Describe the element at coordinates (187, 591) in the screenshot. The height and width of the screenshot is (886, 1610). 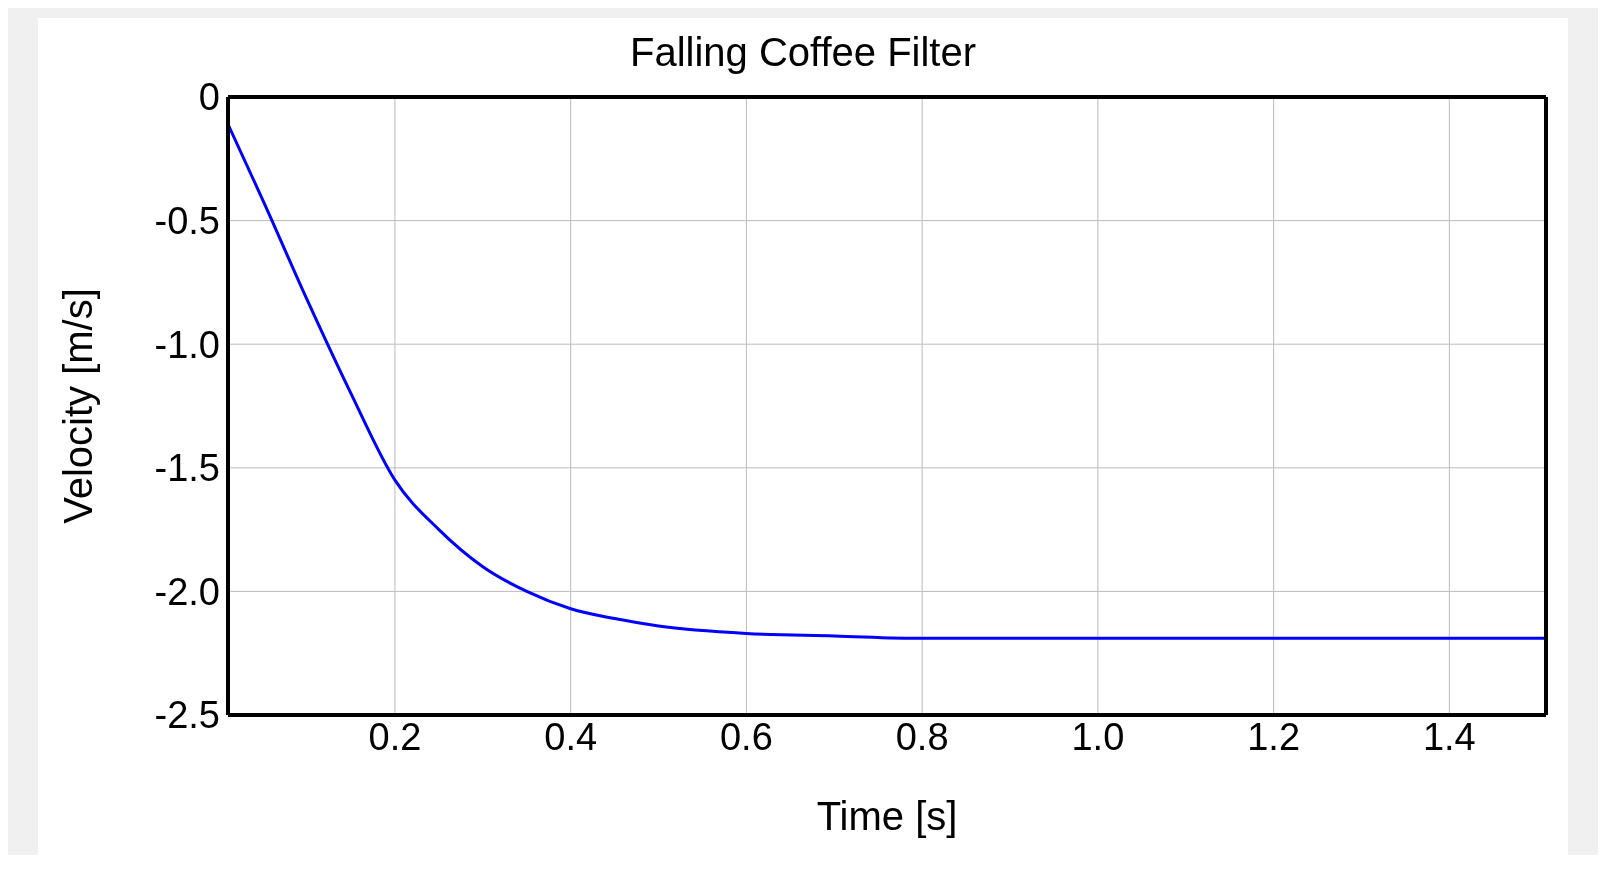
I see `y-tick-label: -2.0` at that location.